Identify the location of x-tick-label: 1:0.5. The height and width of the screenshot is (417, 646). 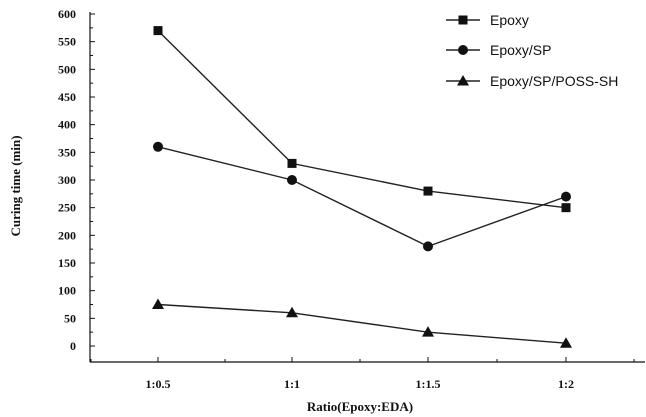
(158, 384).